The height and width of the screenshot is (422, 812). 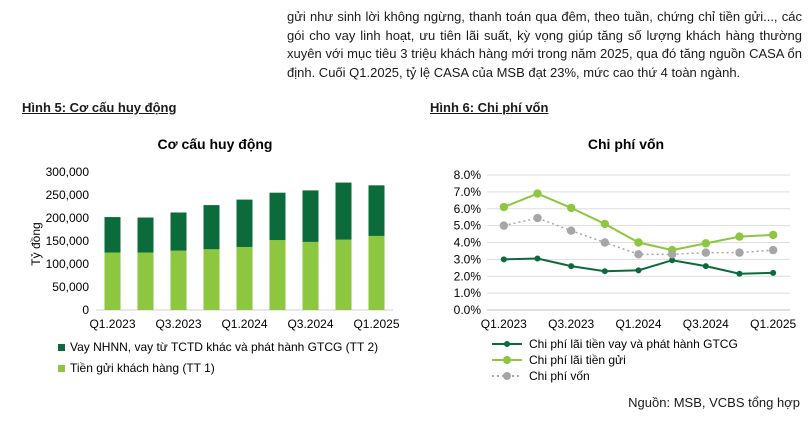 What do you see at coordinates (468, 259) in the screenshot?
I see `chart2-ytick-label: 3.0%` at bounding box center [468, 259].